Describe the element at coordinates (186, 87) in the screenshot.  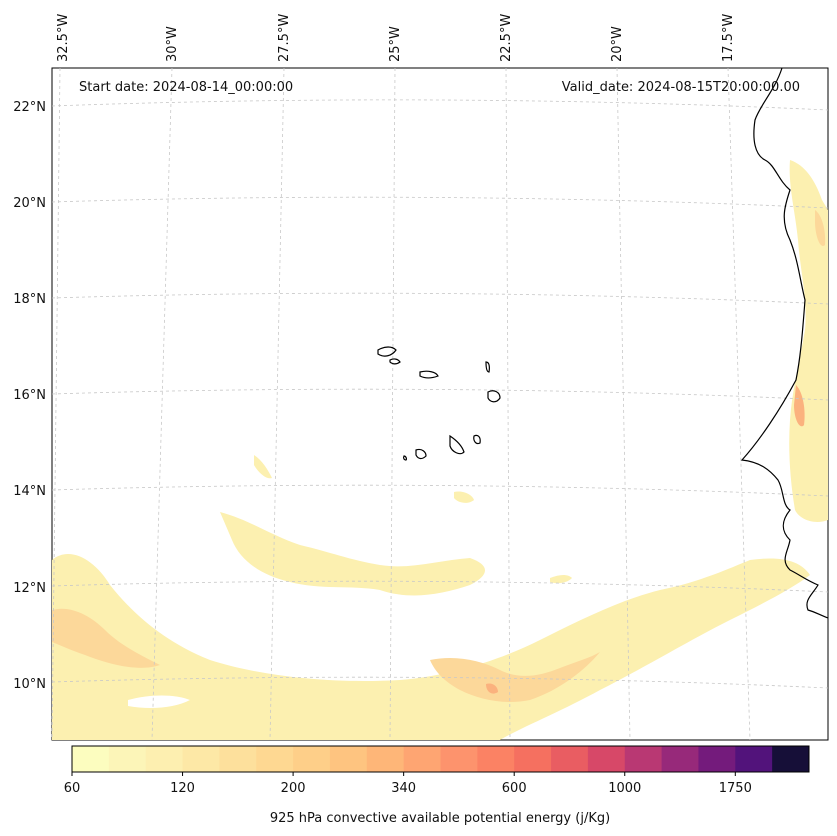
I see `start-date: Start date: 2024-08-14_00:00:00` at that location.